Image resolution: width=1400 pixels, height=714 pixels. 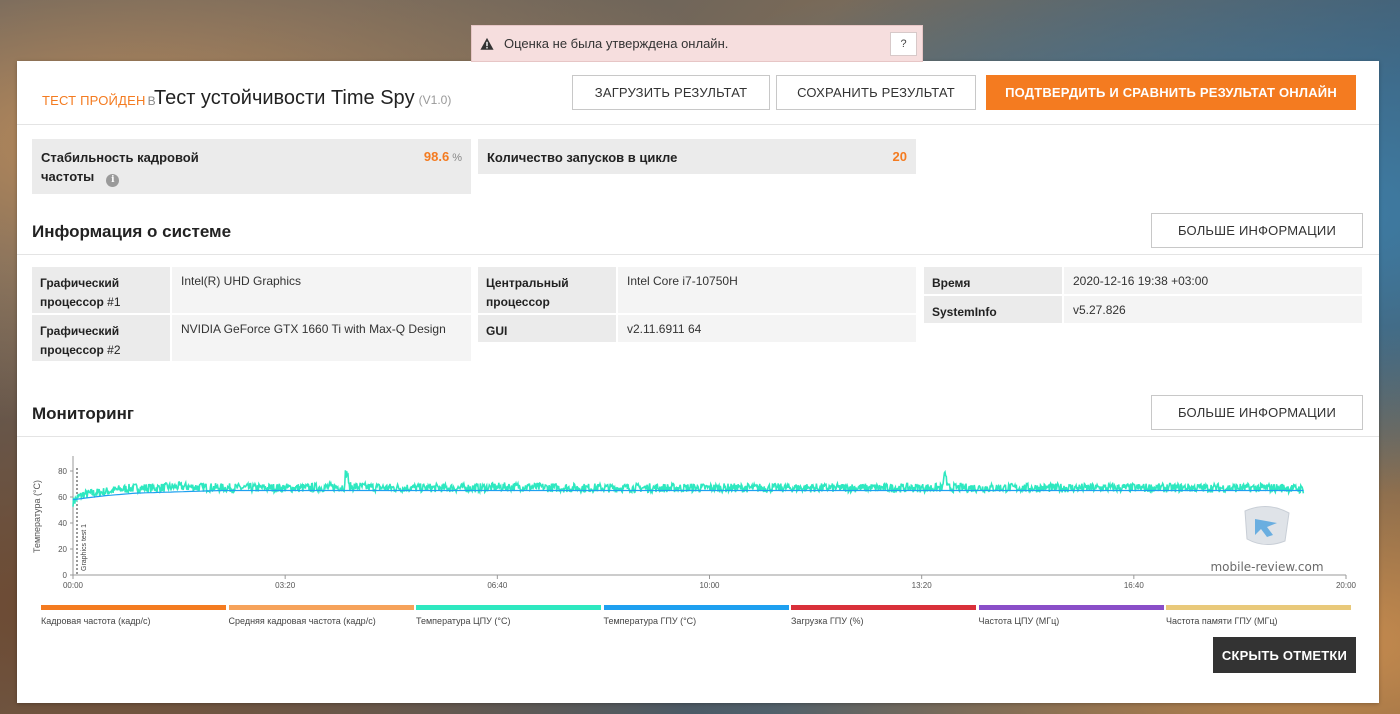 I want to click on x-tick-label: 06:40, so click(x=497, y=585).